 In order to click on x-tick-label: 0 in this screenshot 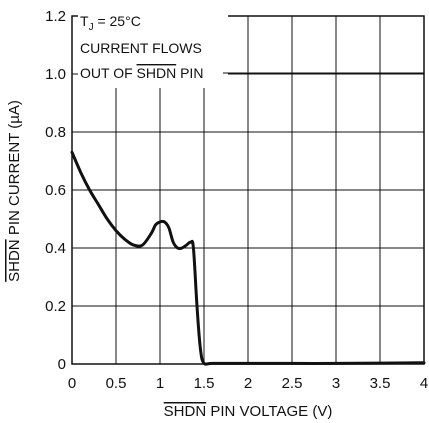, I will do `click(72, 383)`.